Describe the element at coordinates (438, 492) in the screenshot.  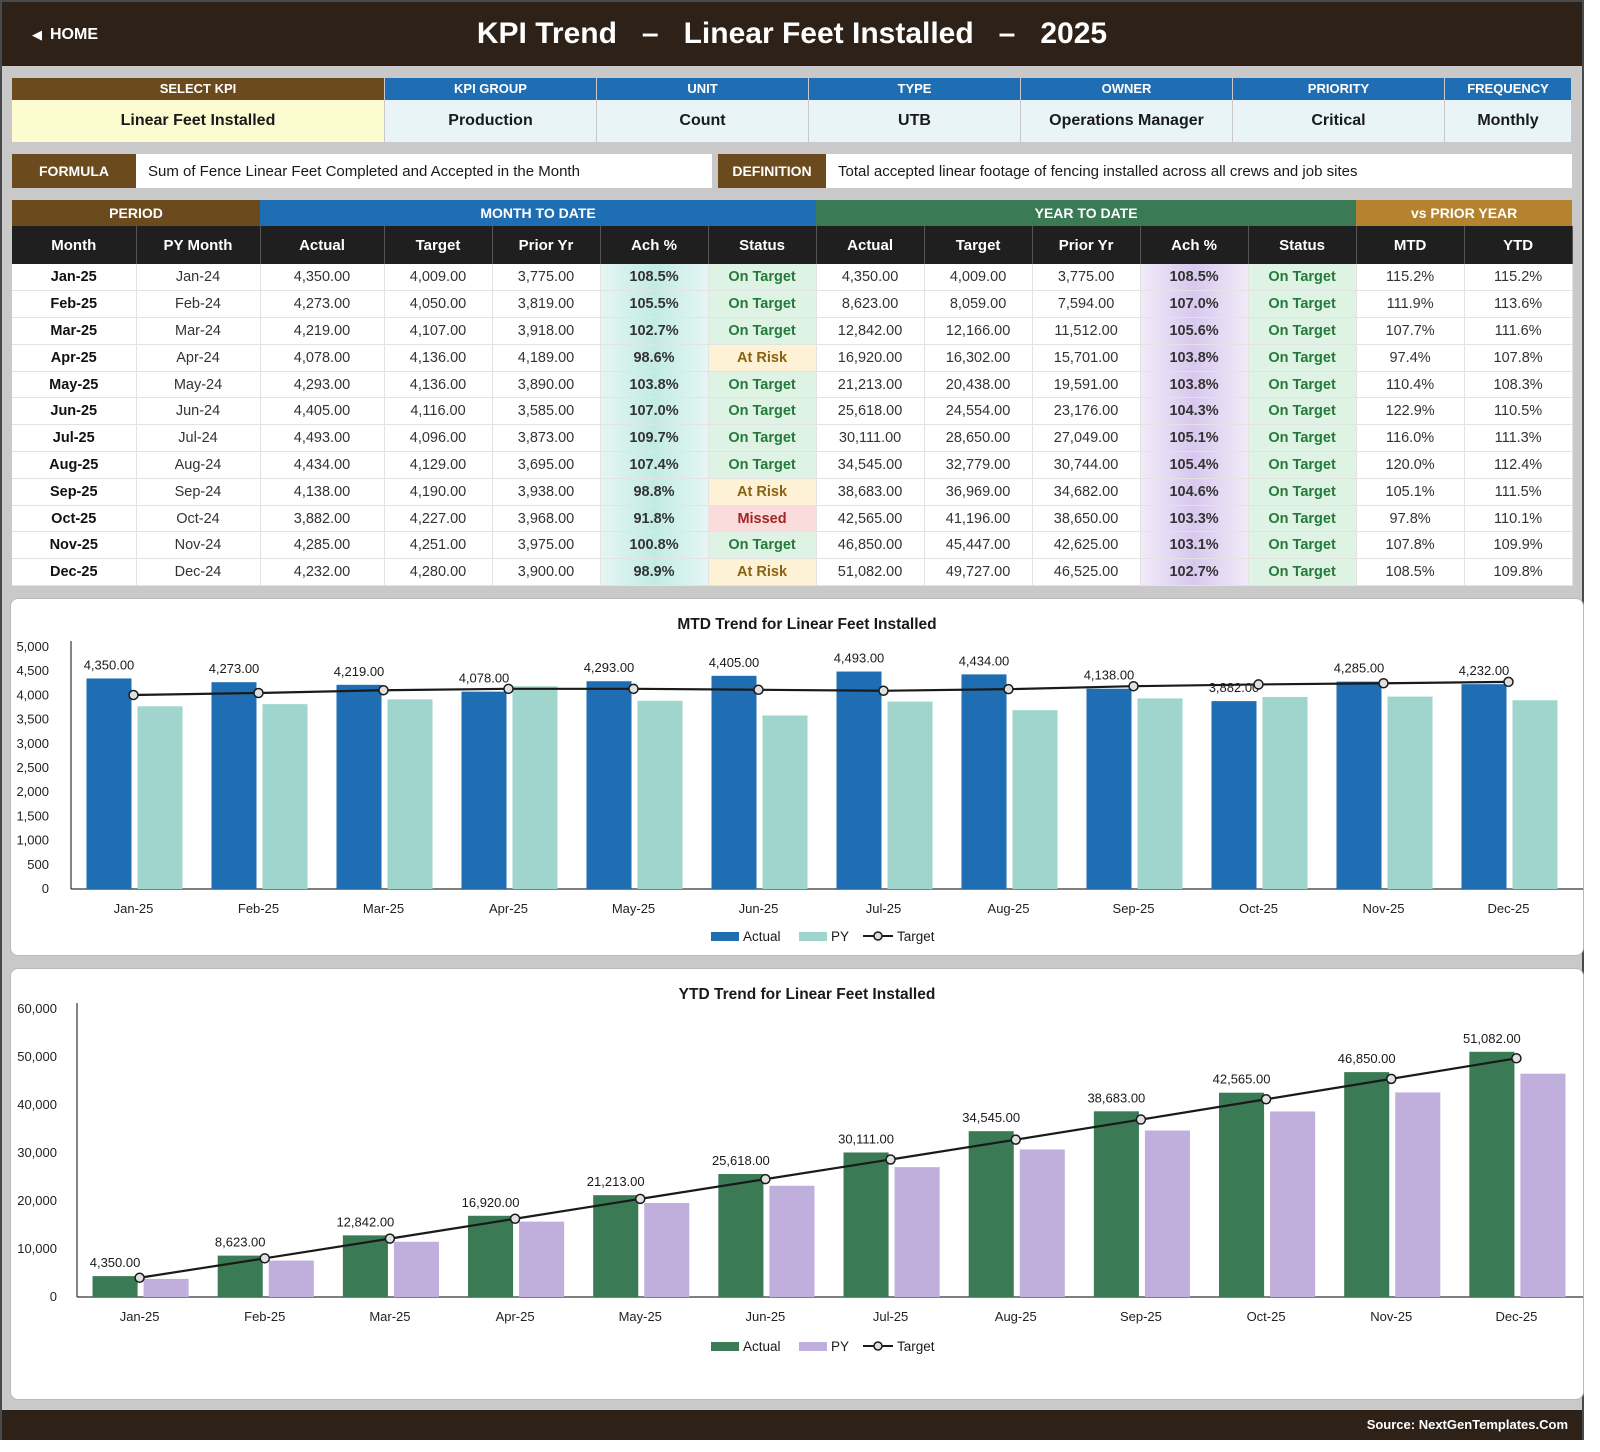
I see `table-cell: 4,190.00` at that location.